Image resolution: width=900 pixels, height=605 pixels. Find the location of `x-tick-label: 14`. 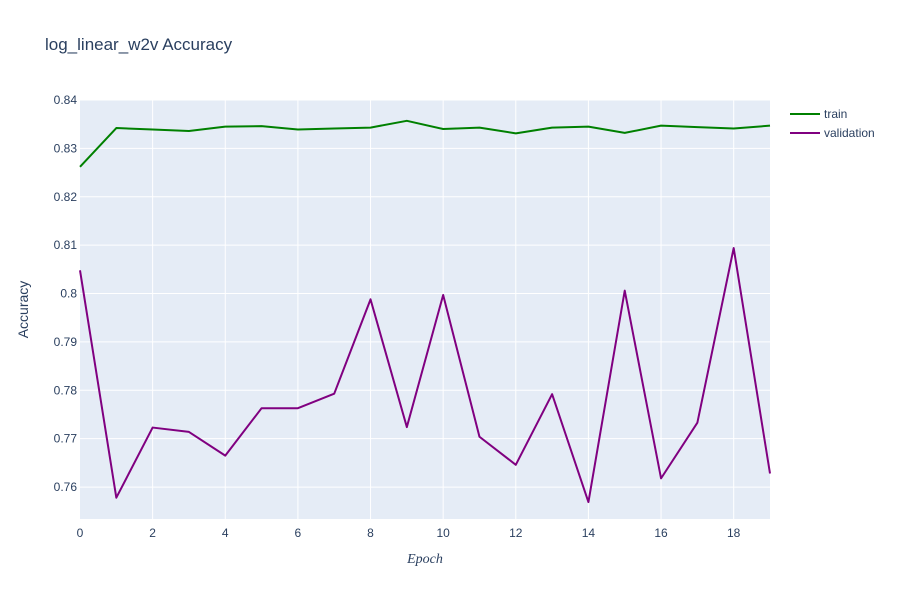

x-tick-label: 14 is located at coordinates (589, 533).